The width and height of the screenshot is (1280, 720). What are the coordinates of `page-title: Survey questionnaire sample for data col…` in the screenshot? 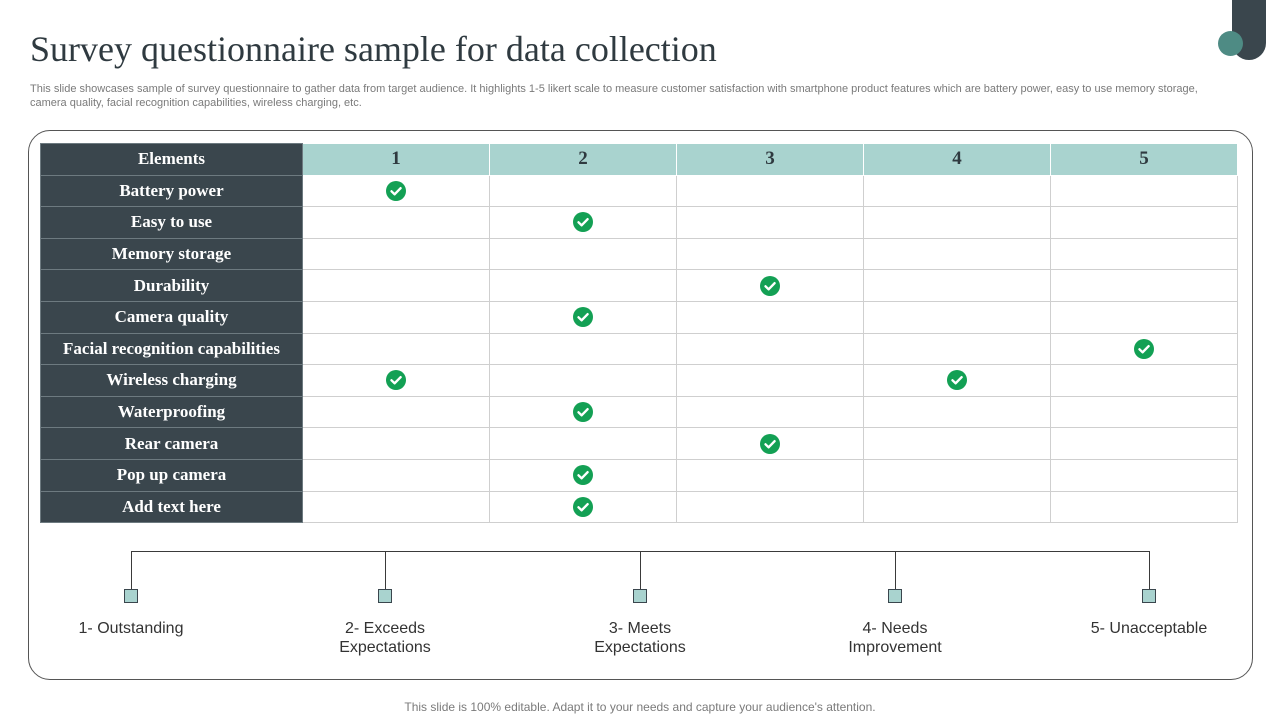 It's located at (373, 49).